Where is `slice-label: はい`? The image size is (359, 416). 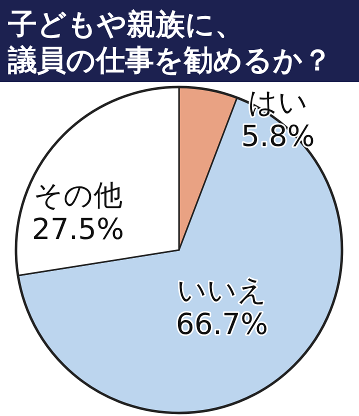 slice-label: はい is located at coordinates (278, 102).